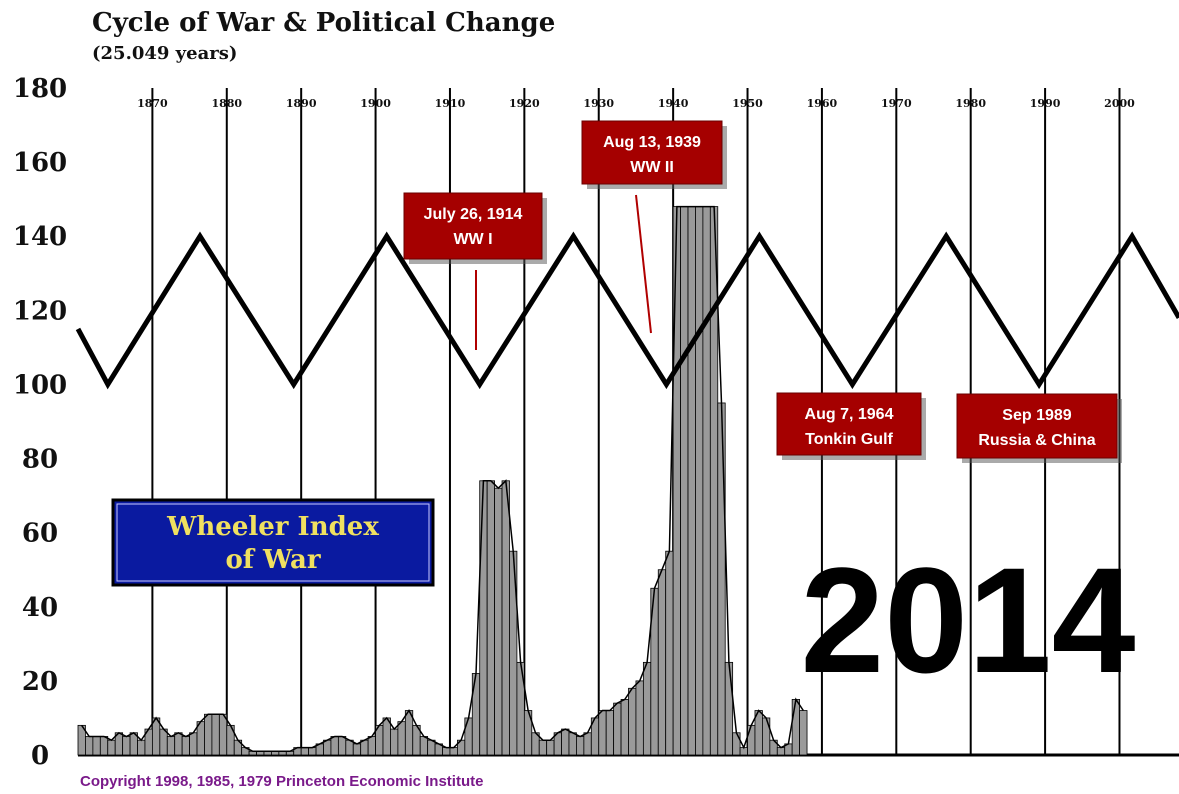 The height and width of the screenshot is (794, 1179). Describe the element at coordinates (40, 237) in the screenshot. I see `y-tick-label: 140` at that location.